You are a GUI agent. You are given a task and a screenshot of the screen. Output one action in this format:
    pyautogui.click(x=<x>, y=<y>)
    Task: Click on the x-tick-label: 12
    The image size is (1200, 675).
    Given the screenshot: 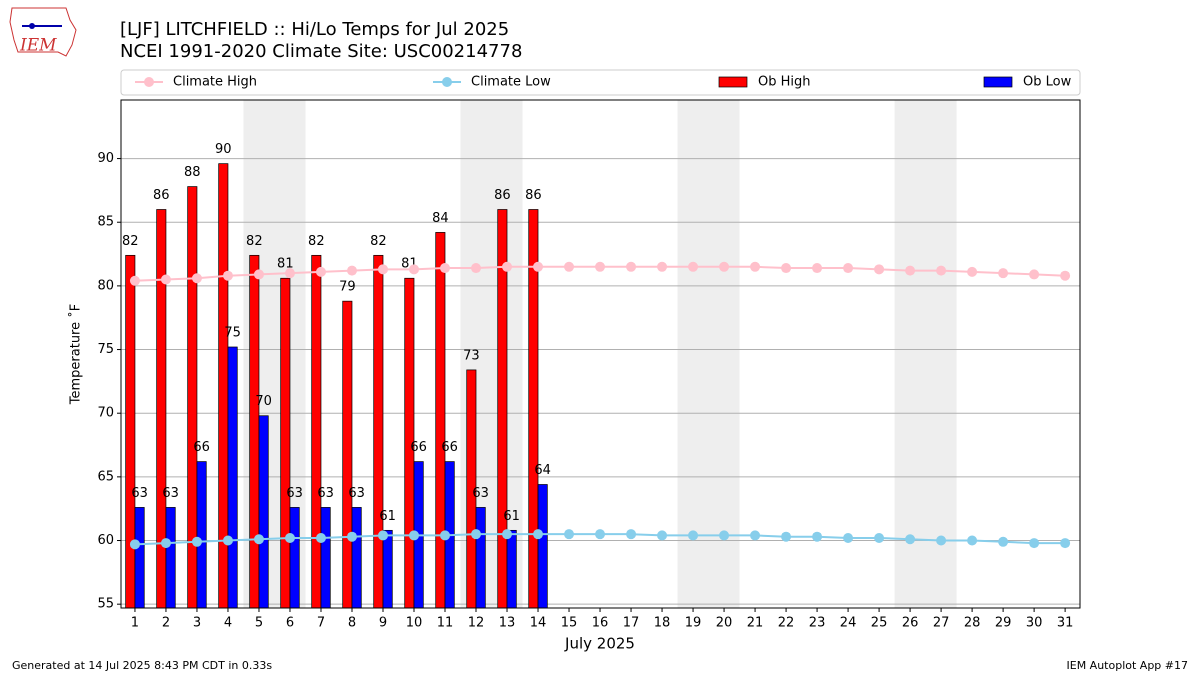 What is the action you would take?
    pyautogui.click(x=476, y=623)
    